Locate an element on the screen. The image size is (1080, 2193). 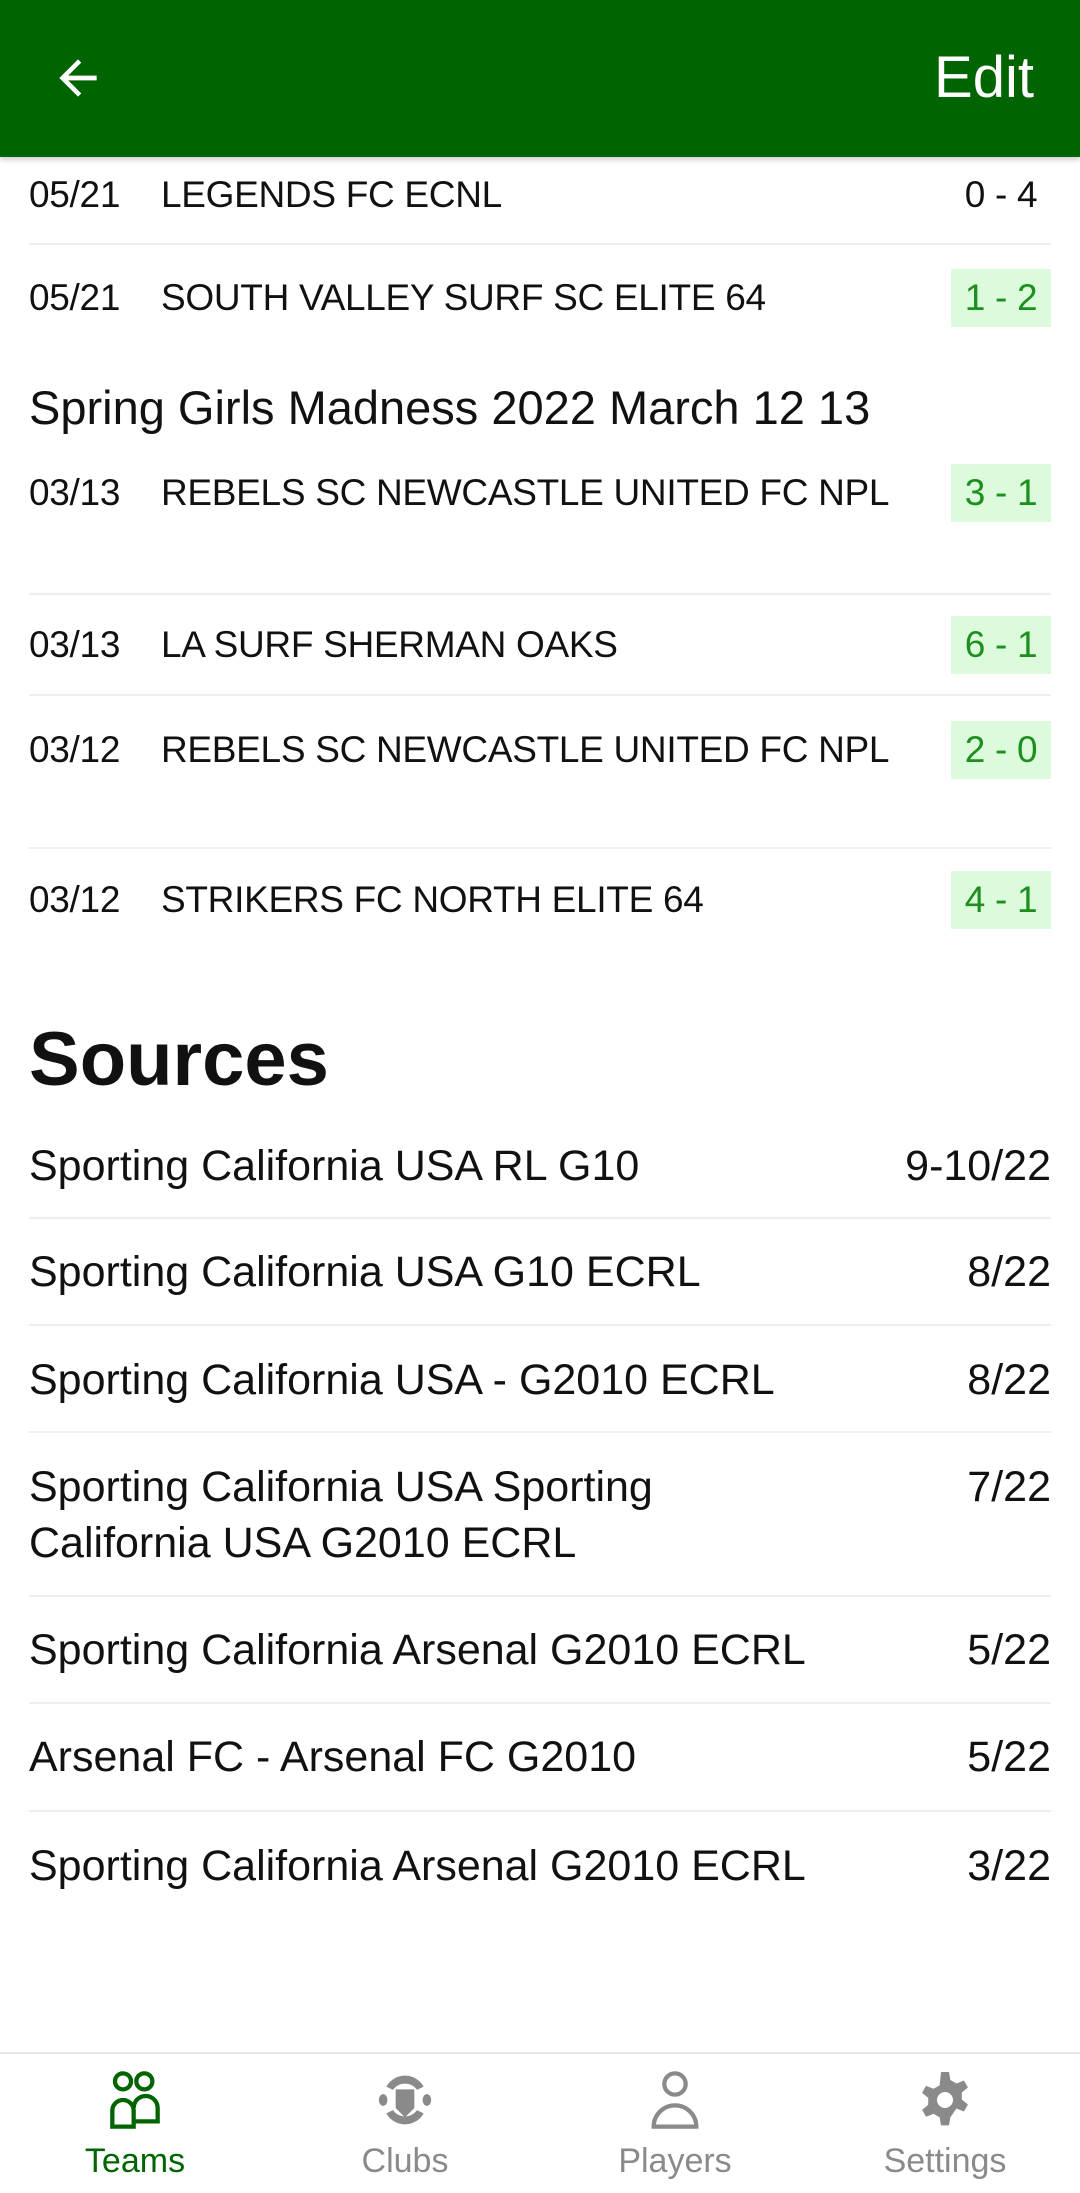
source-date: 7/22 is located at coordinates (1009, 1487).